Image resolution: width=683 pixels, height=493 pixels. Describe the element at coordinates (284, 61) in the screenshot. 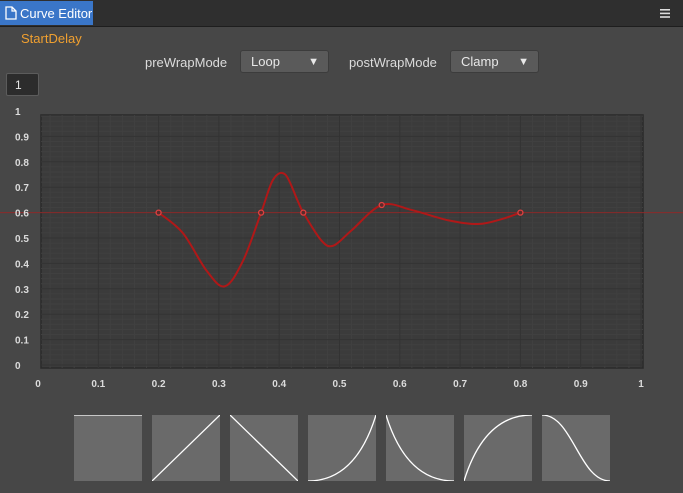

I see `pre-wrap-mode-dropdown: Loop ▼` at that location.